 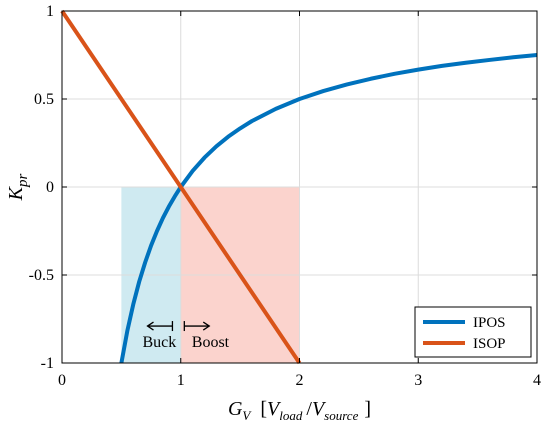 What do you see at coordinates (41, 275) in the screenshot?
I see `y-tick-label: -0.5` at bounding box center [41, 275].